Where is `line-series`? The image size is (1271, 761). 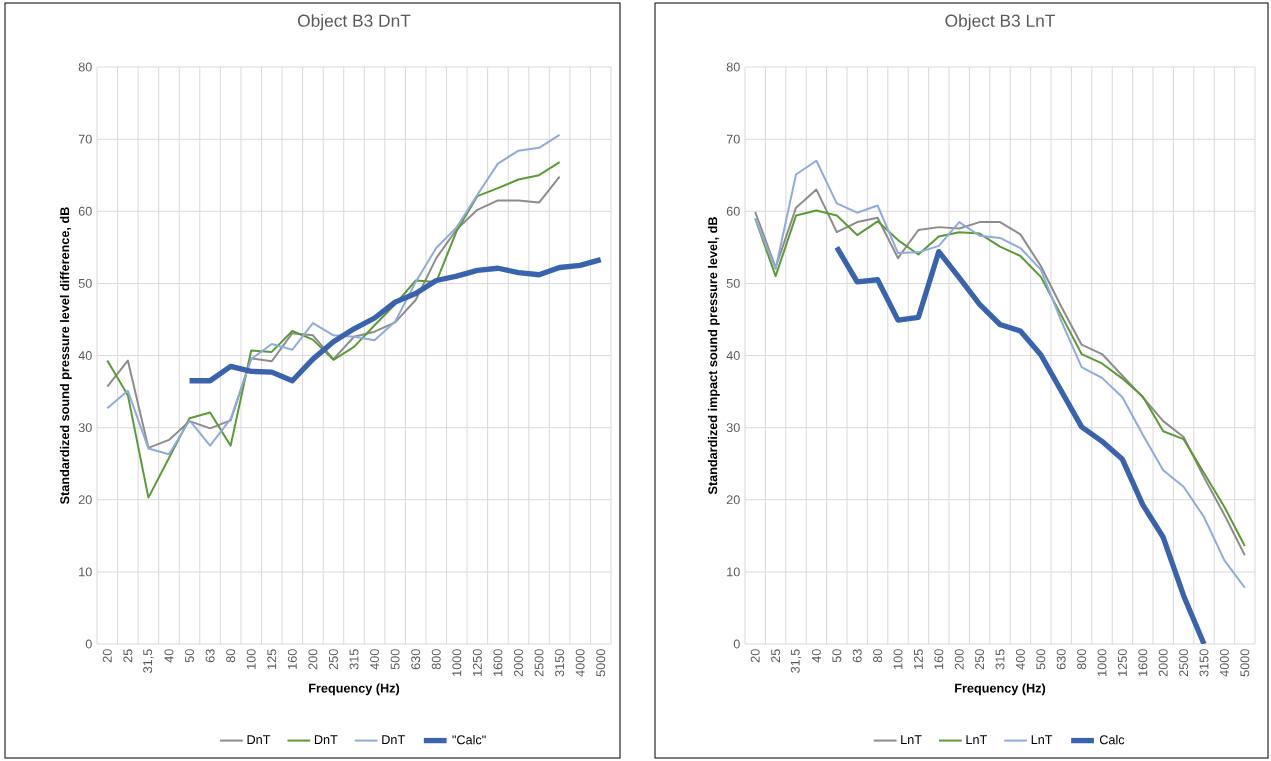
line-series is located at coordinates (333, 312).